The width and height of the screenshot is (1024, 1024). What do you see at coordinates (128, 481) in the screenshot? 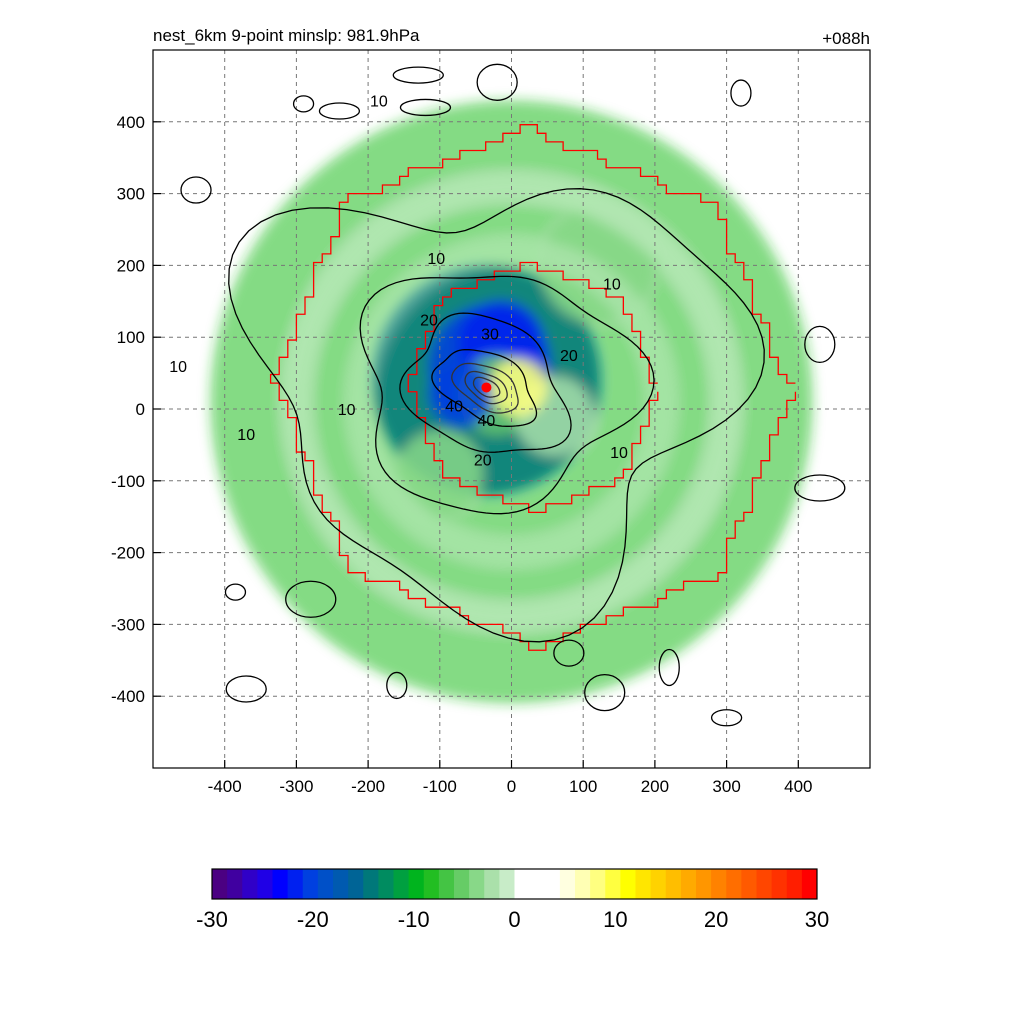
I see `y-tick-label: -100` at bounding box center [128, 481].